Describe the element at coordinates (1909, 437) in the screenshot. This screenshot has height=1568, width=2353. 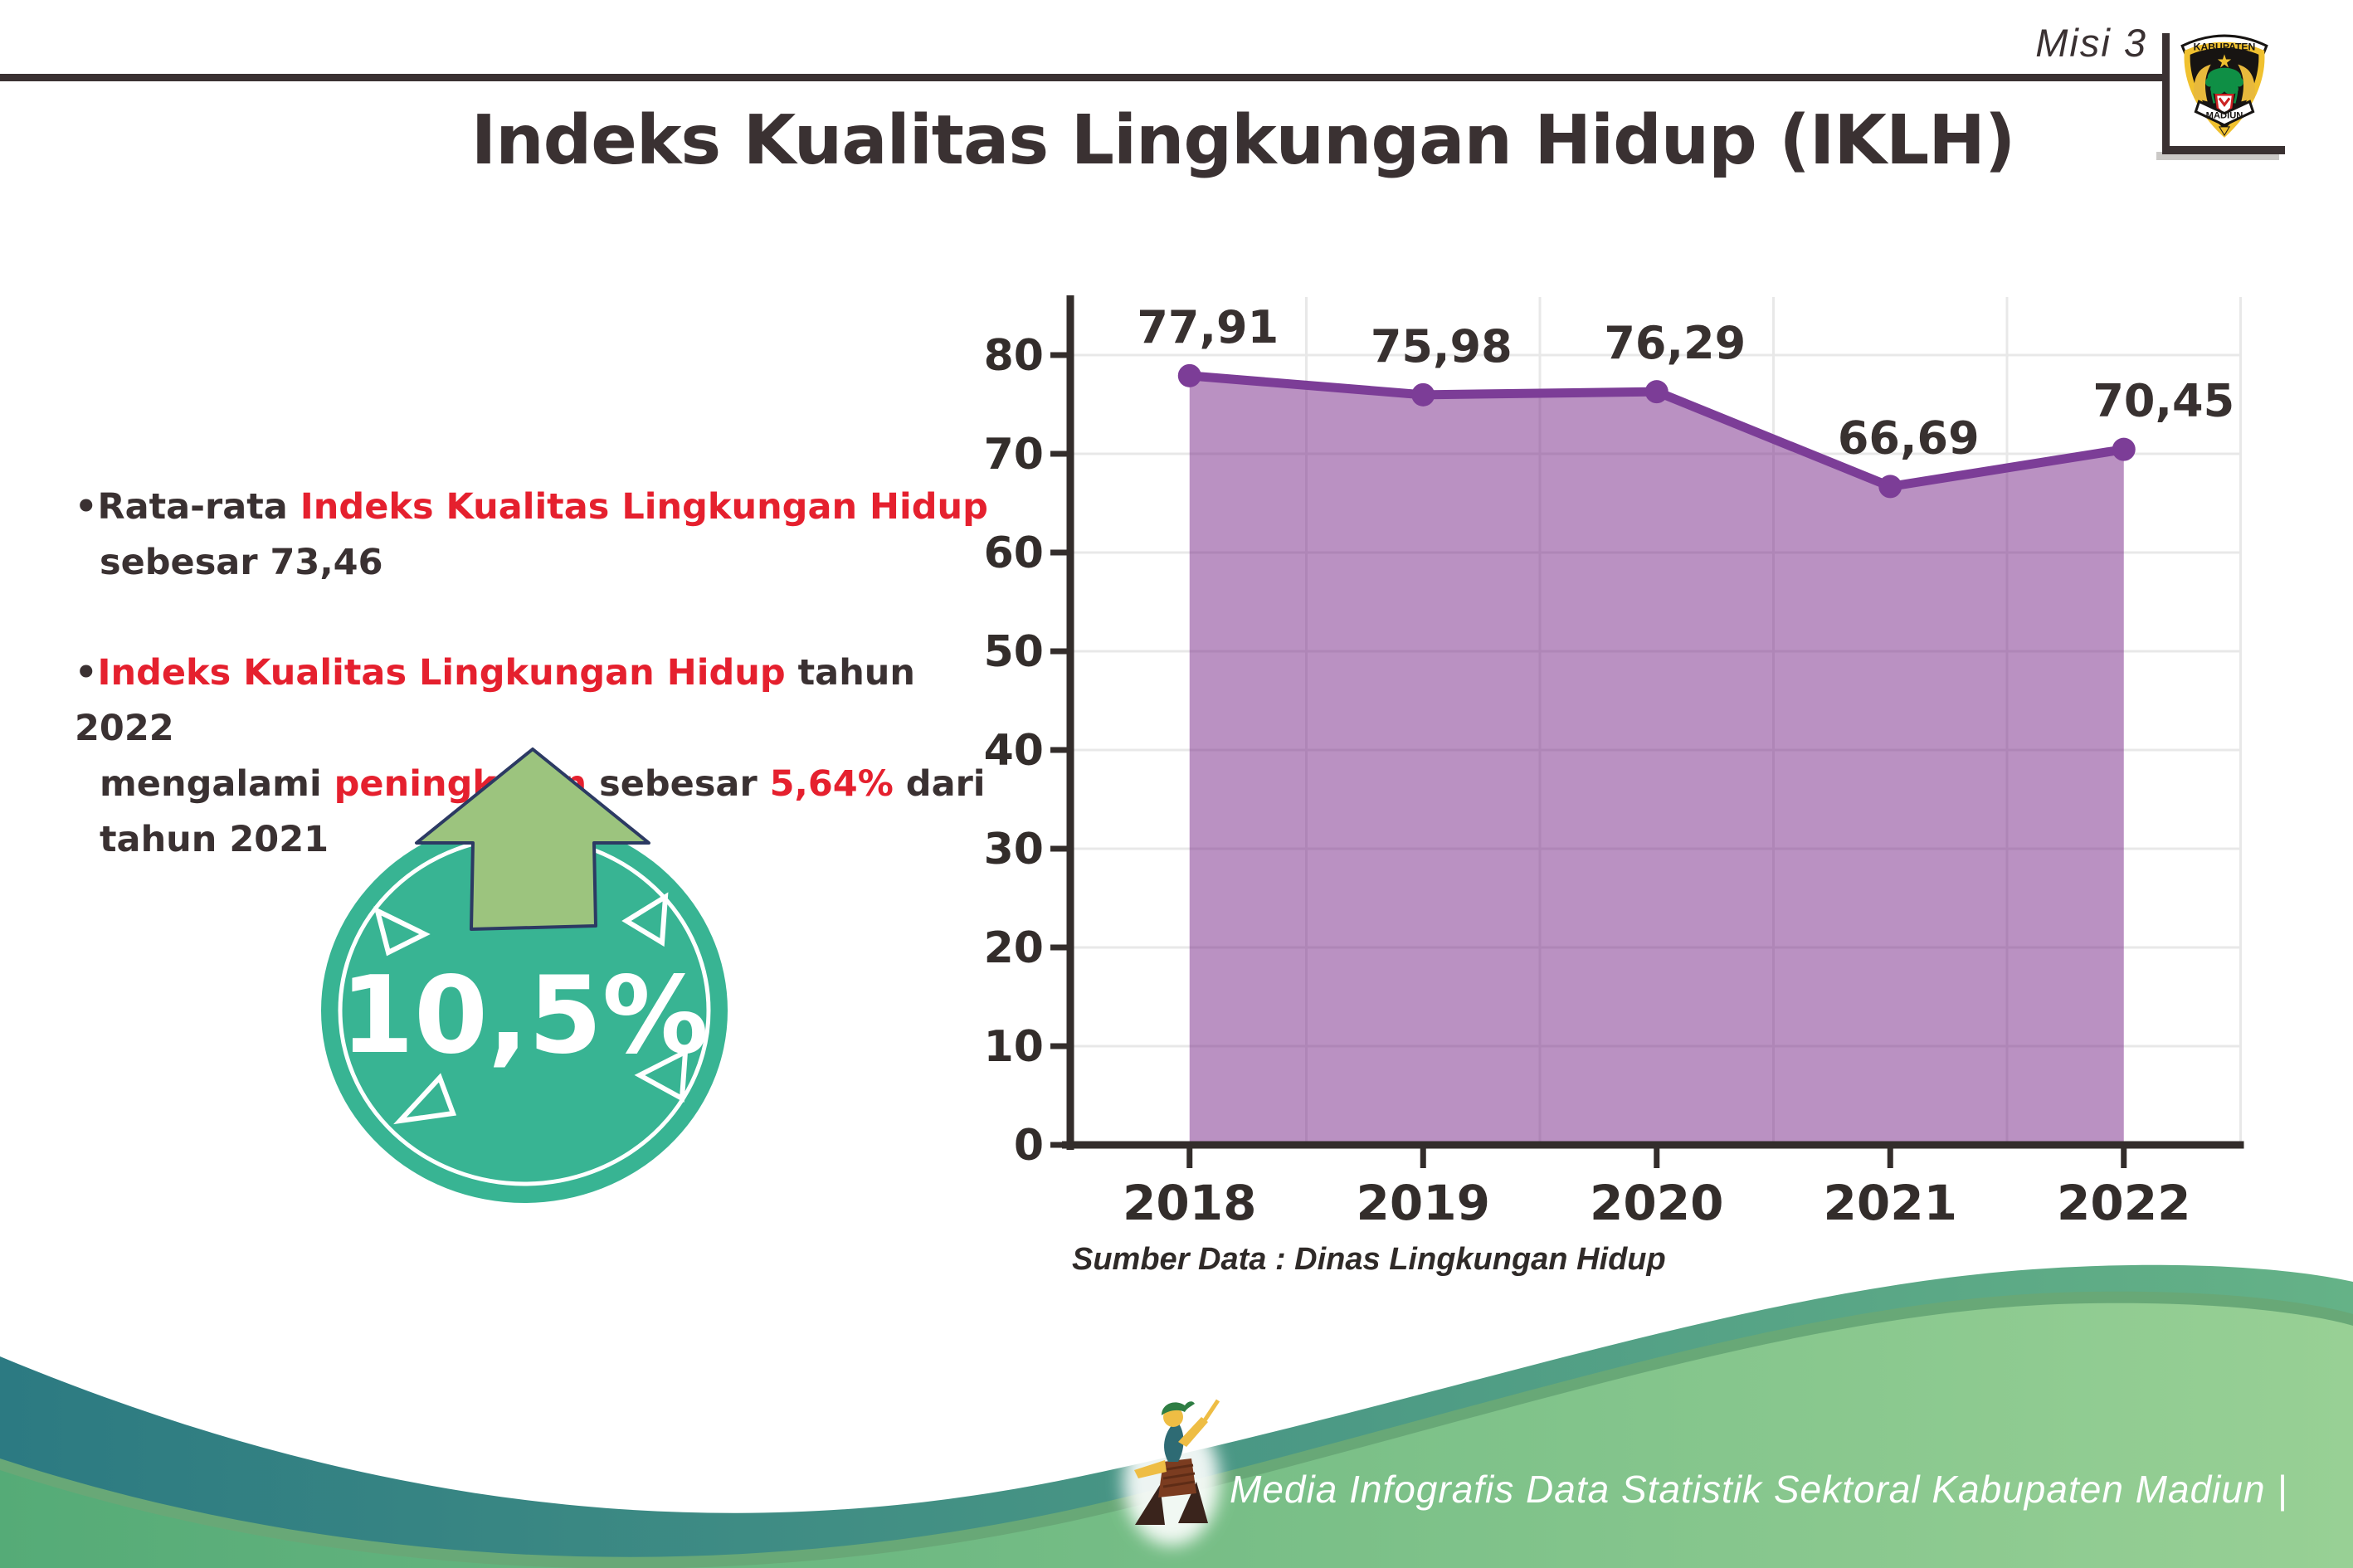
I see `data-label-2021: 66,69` at that location.